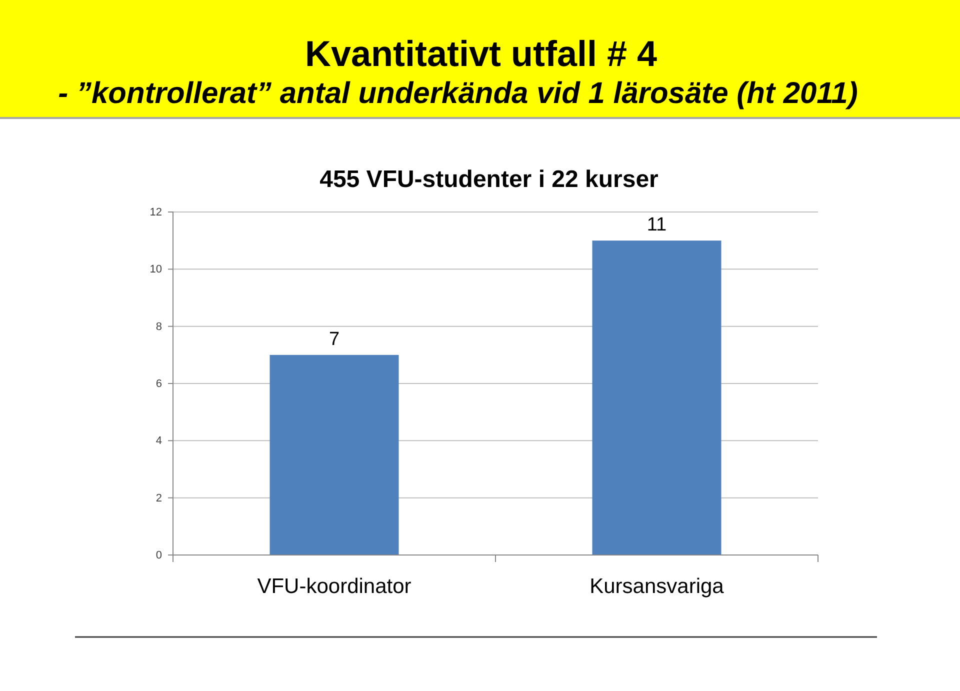  I want to click on chart-subtitle: - ”kontrollerat” antal underkända vid 1 lärosäte (ht 2011), so click(458, 93).